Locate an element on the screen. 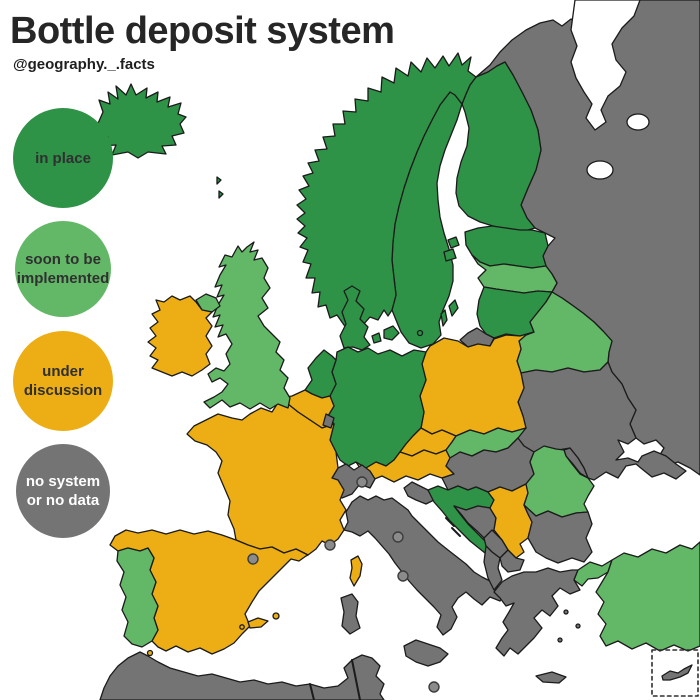  country-cyprus is located at coordinates (677, 672).